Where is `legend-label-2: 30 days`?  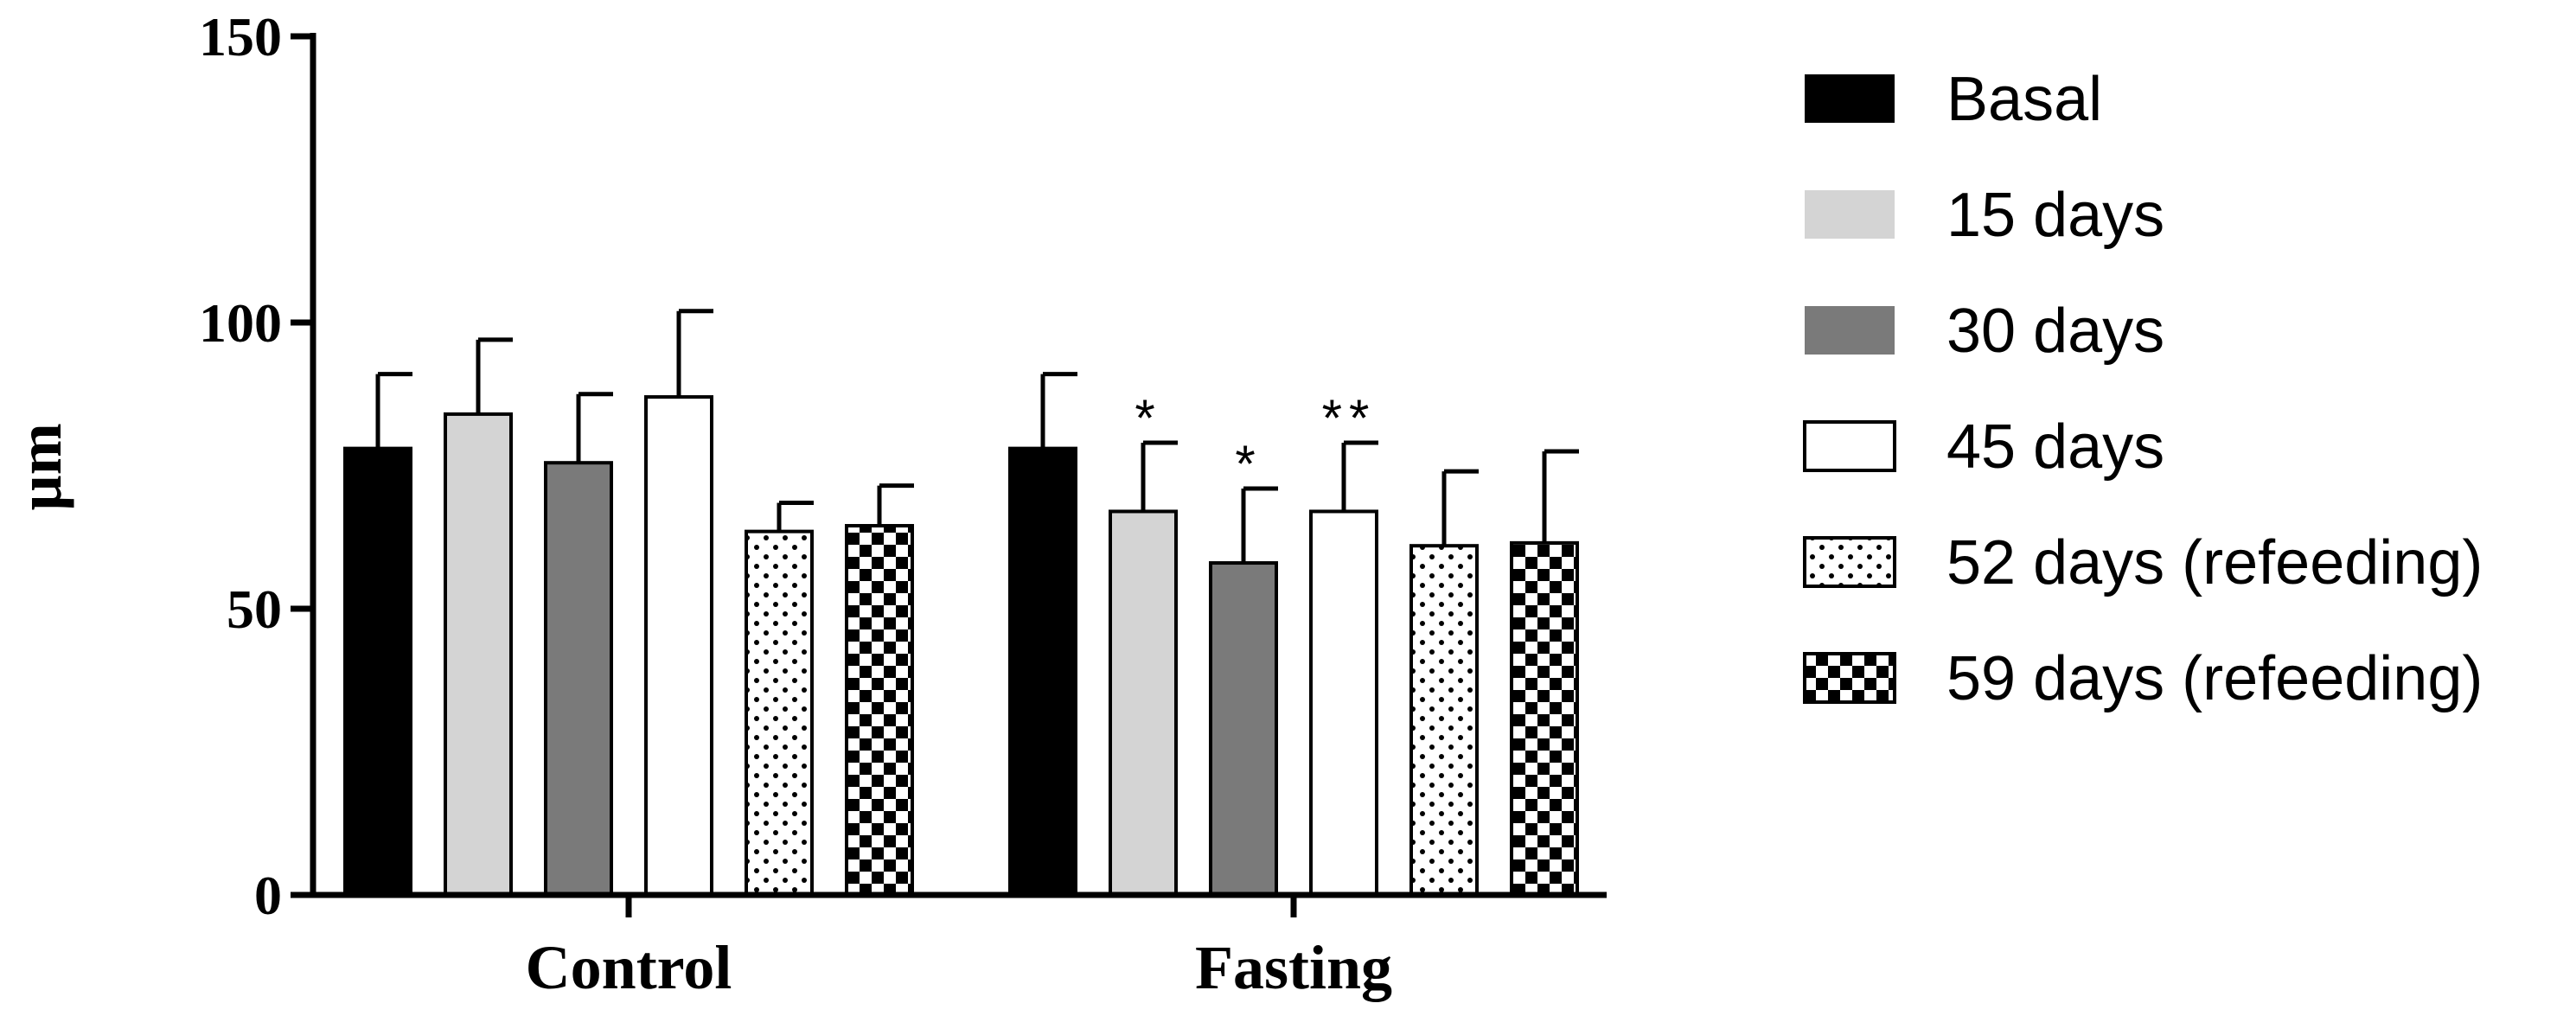
legend-label-2: 30 days is located at coordinates (2055, 331).